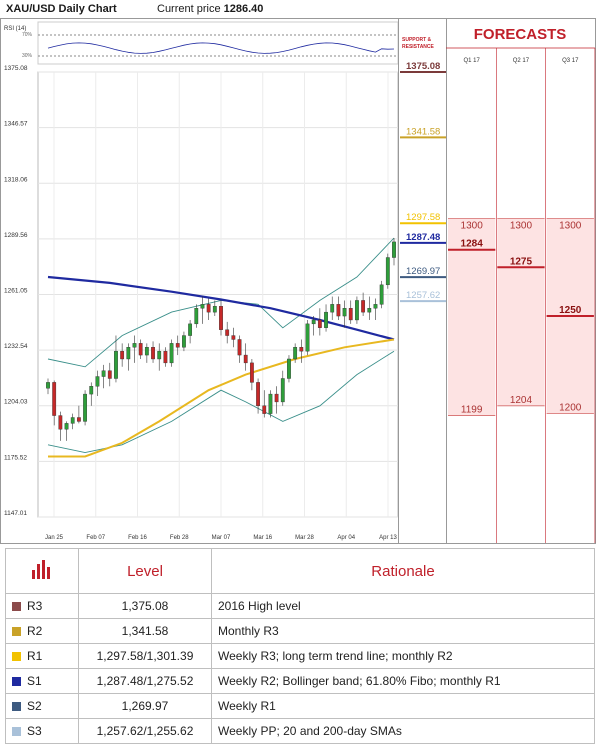  I want to click on sr-level-label: 1269.97, so click(423, 271).